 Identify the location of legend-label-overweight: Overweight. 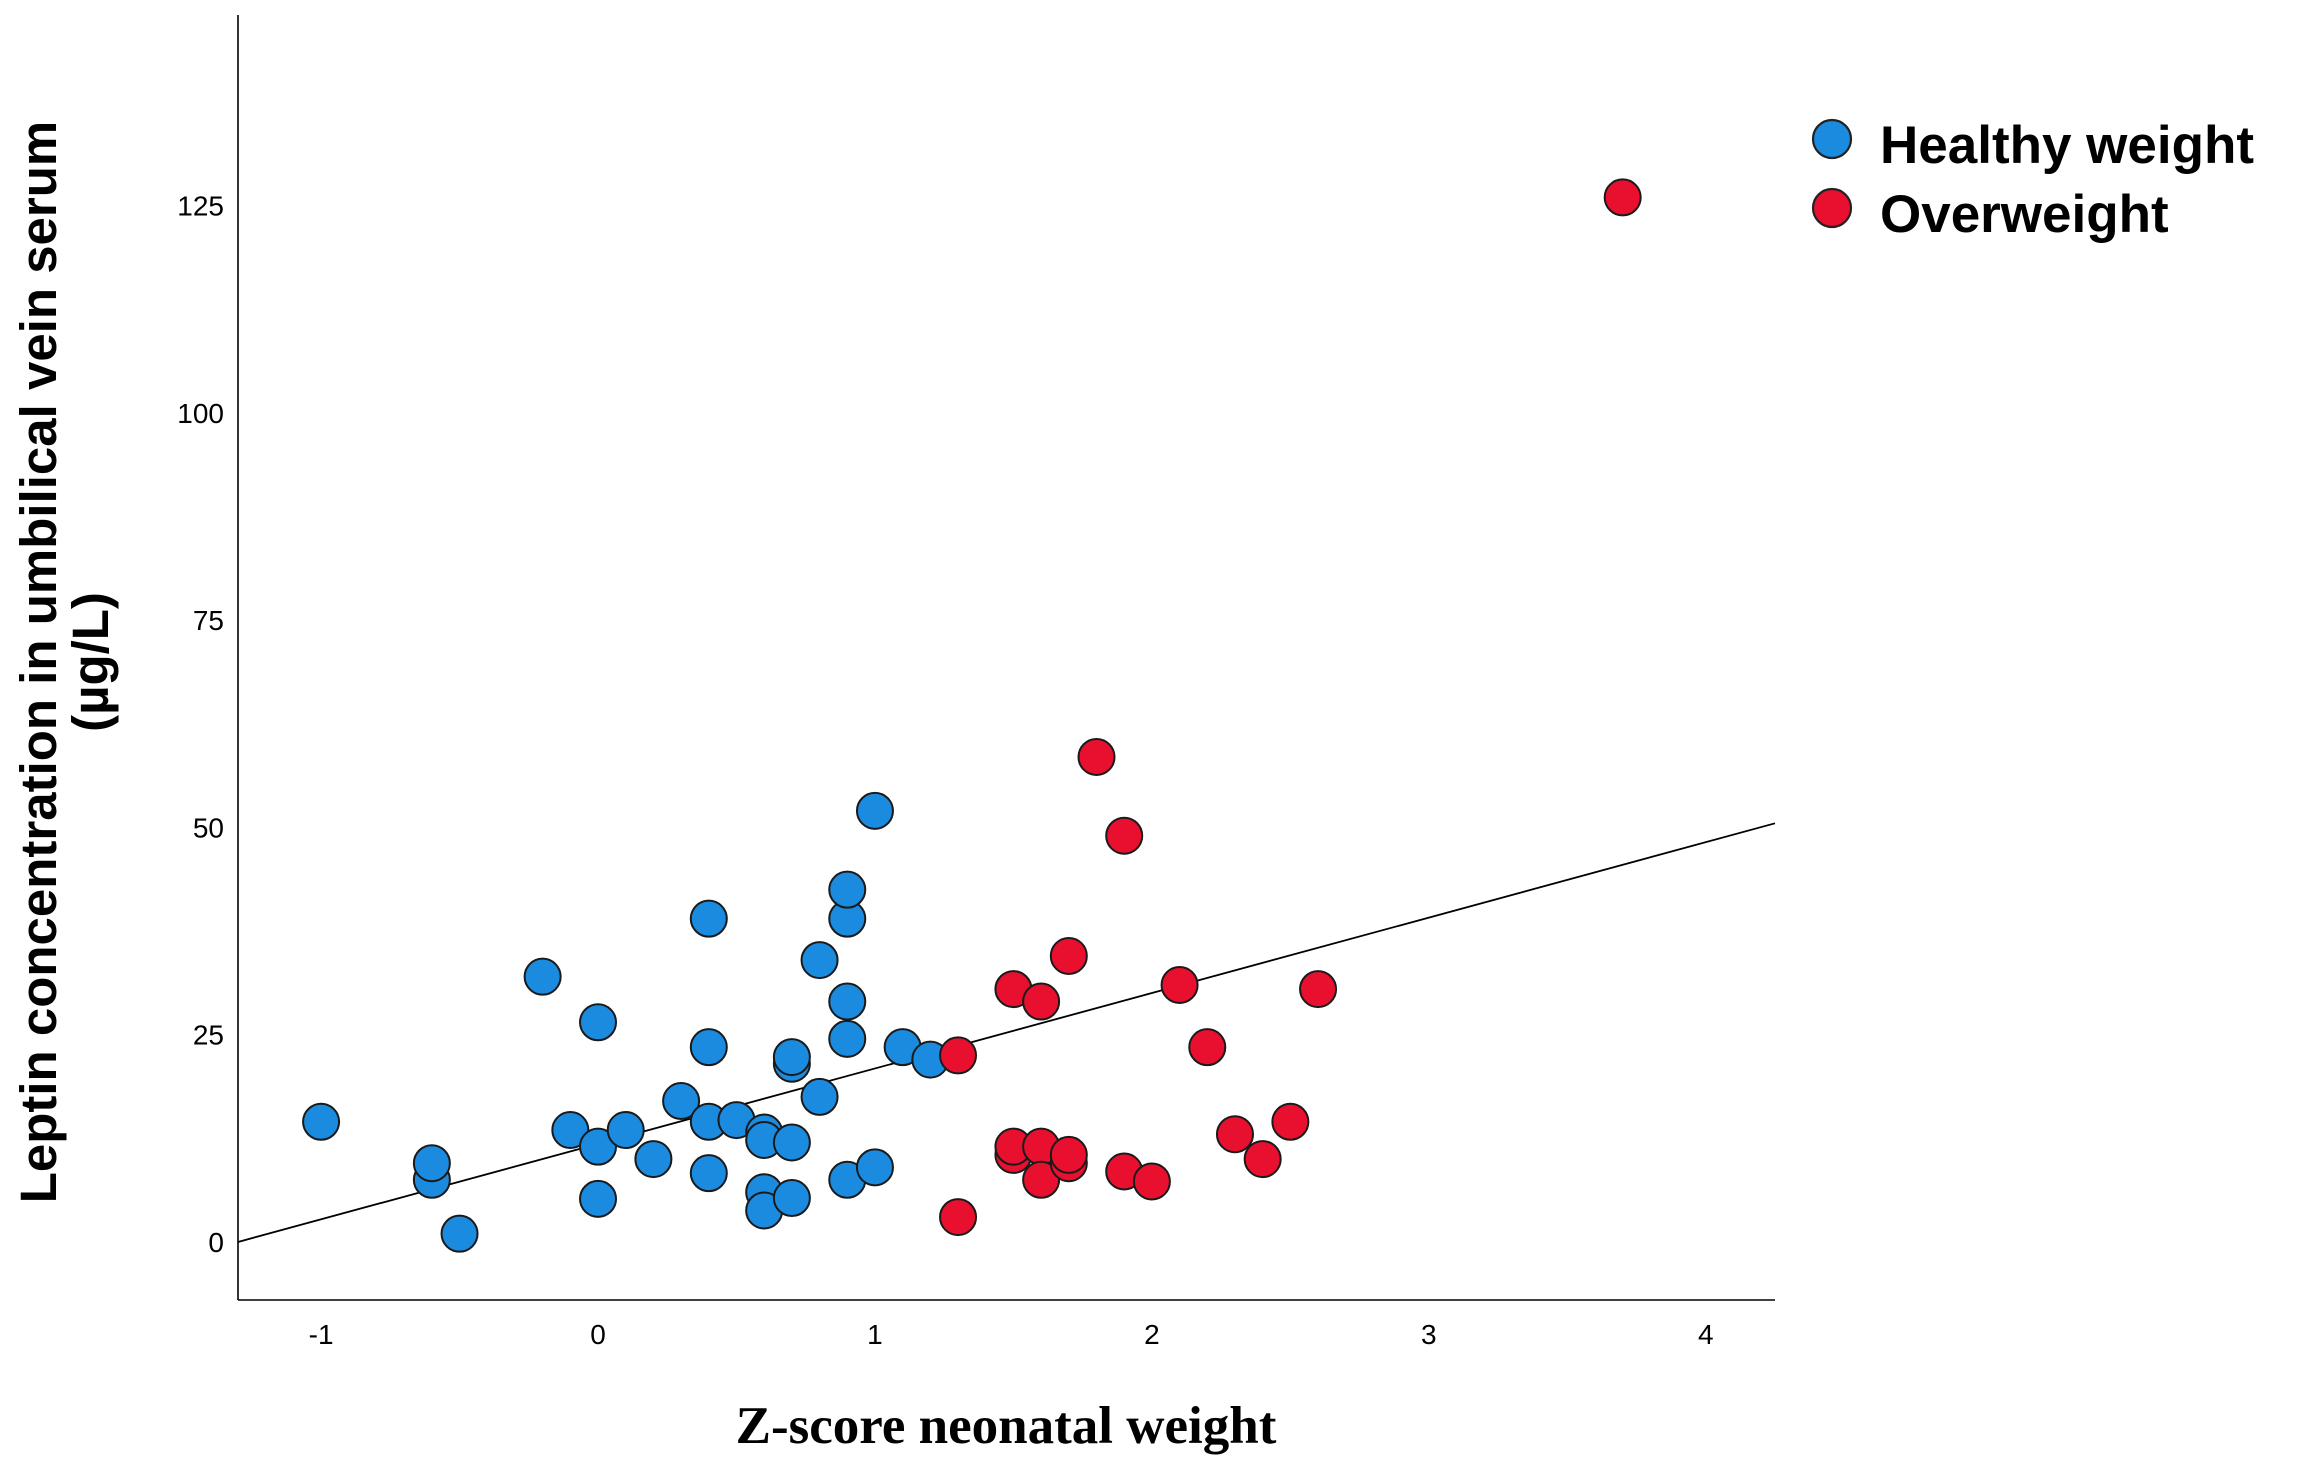
(2024, 214).